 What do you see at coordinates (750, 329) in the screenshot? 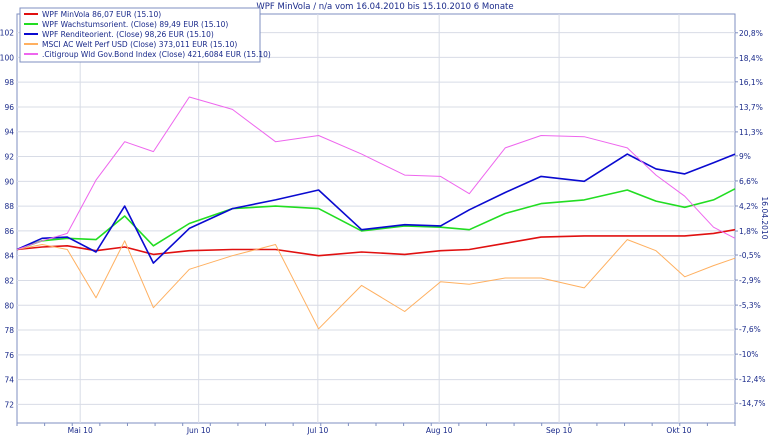
I see `y-right-tick-label: -7,6%` at bounding box center [750, 329].